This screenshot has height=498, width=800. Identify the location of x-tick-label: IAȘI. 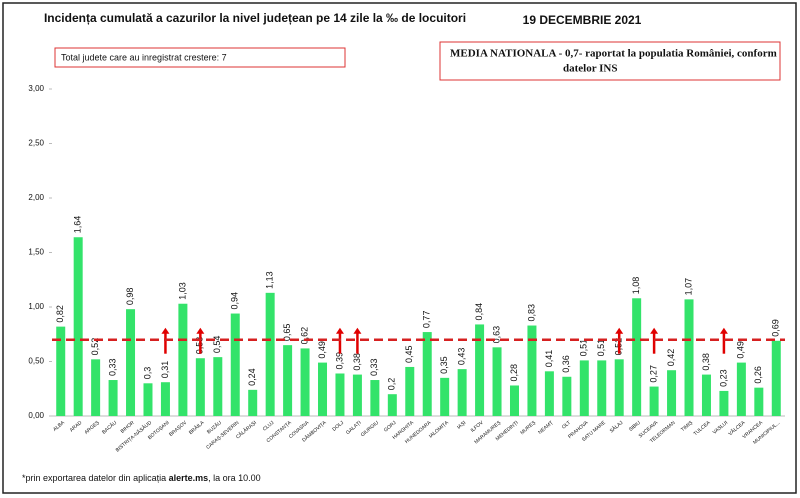
(461, 425).